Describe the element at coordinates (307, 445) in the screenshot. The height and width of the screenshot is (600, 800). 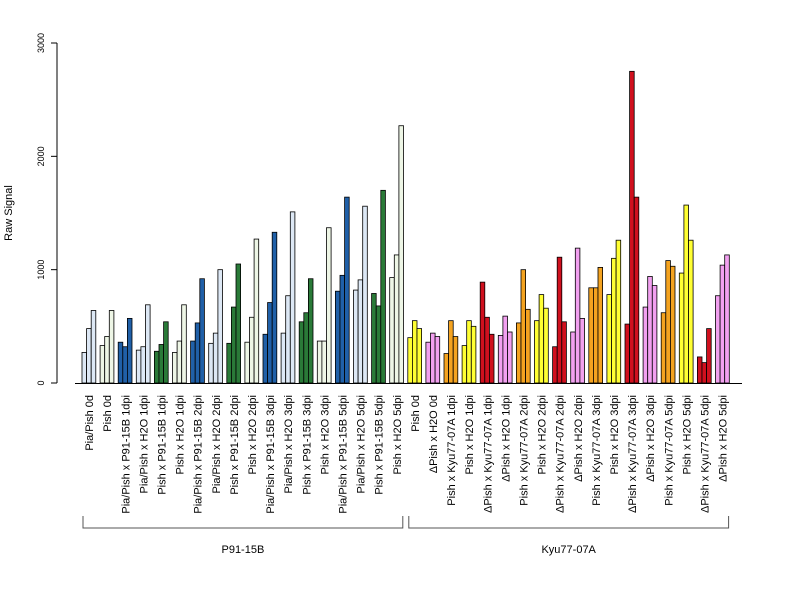
I see `x-tick-label: Pish x P91-15B 3dpi` at that location.